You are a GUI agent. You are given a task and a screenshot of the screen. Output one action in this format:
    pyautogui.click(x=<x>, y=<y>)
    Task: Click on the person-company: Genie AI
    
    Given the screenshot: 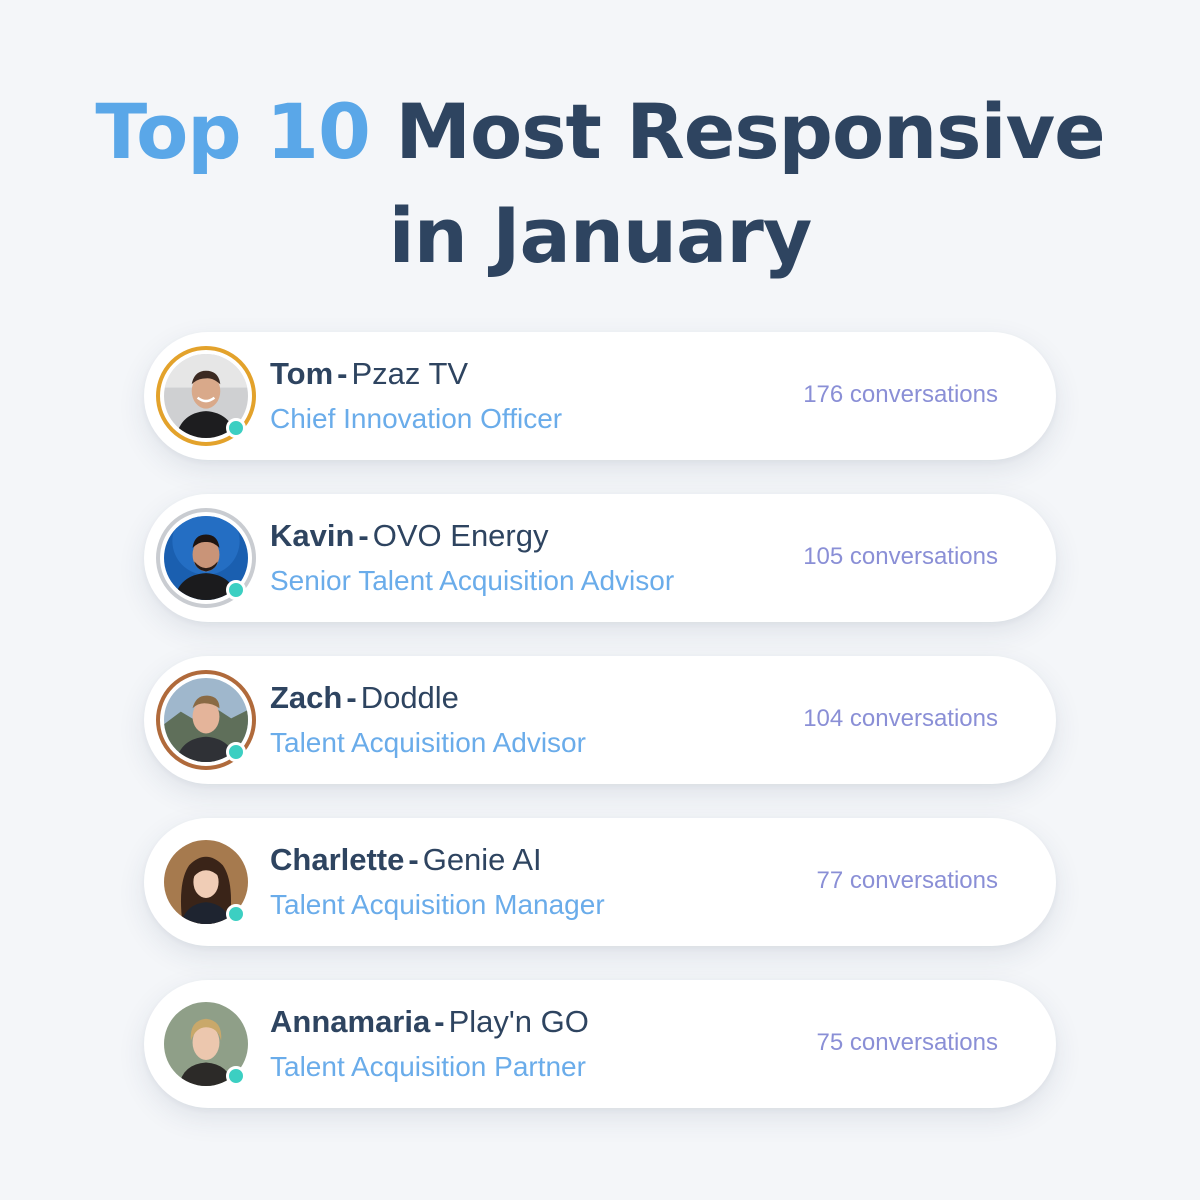 What is the action you would take?
    pyautogui.click(x=482, y=859)
    